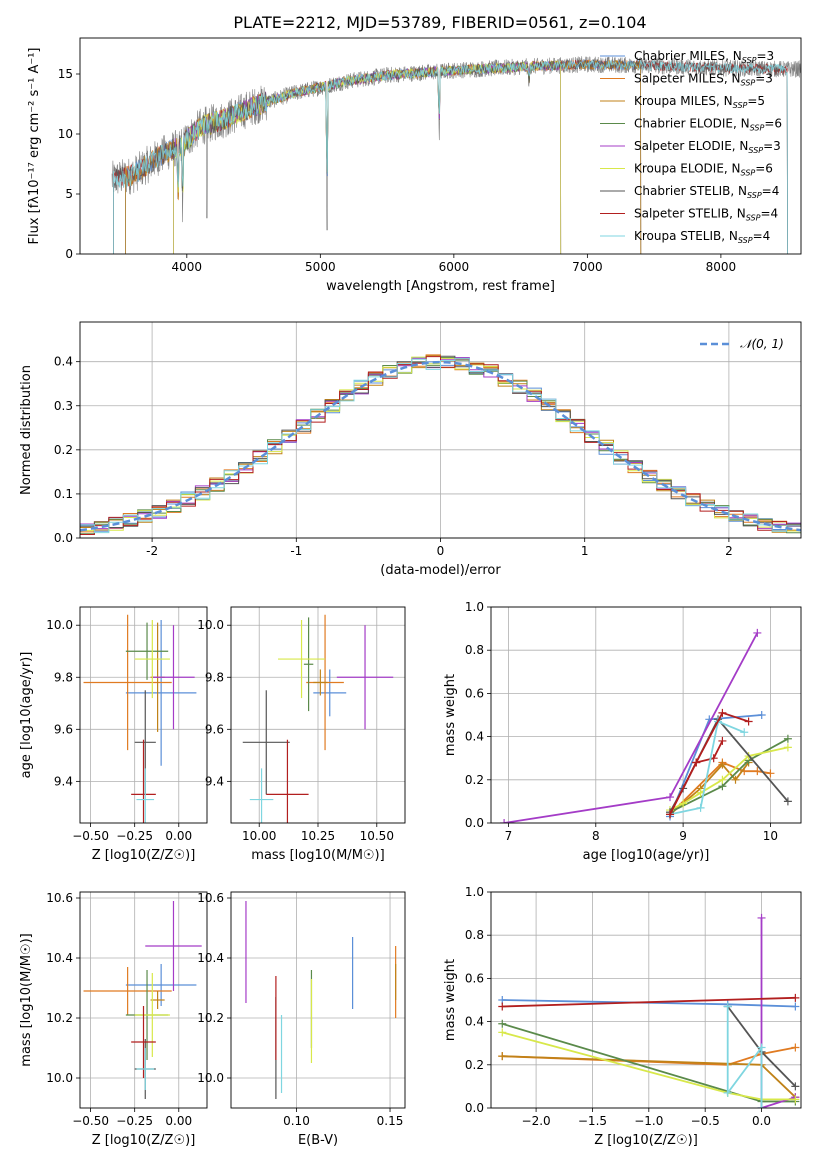  Describe the element at coordinates (214, 729) in the screenshot. I see `y-tick-label: 9.6` at that location.